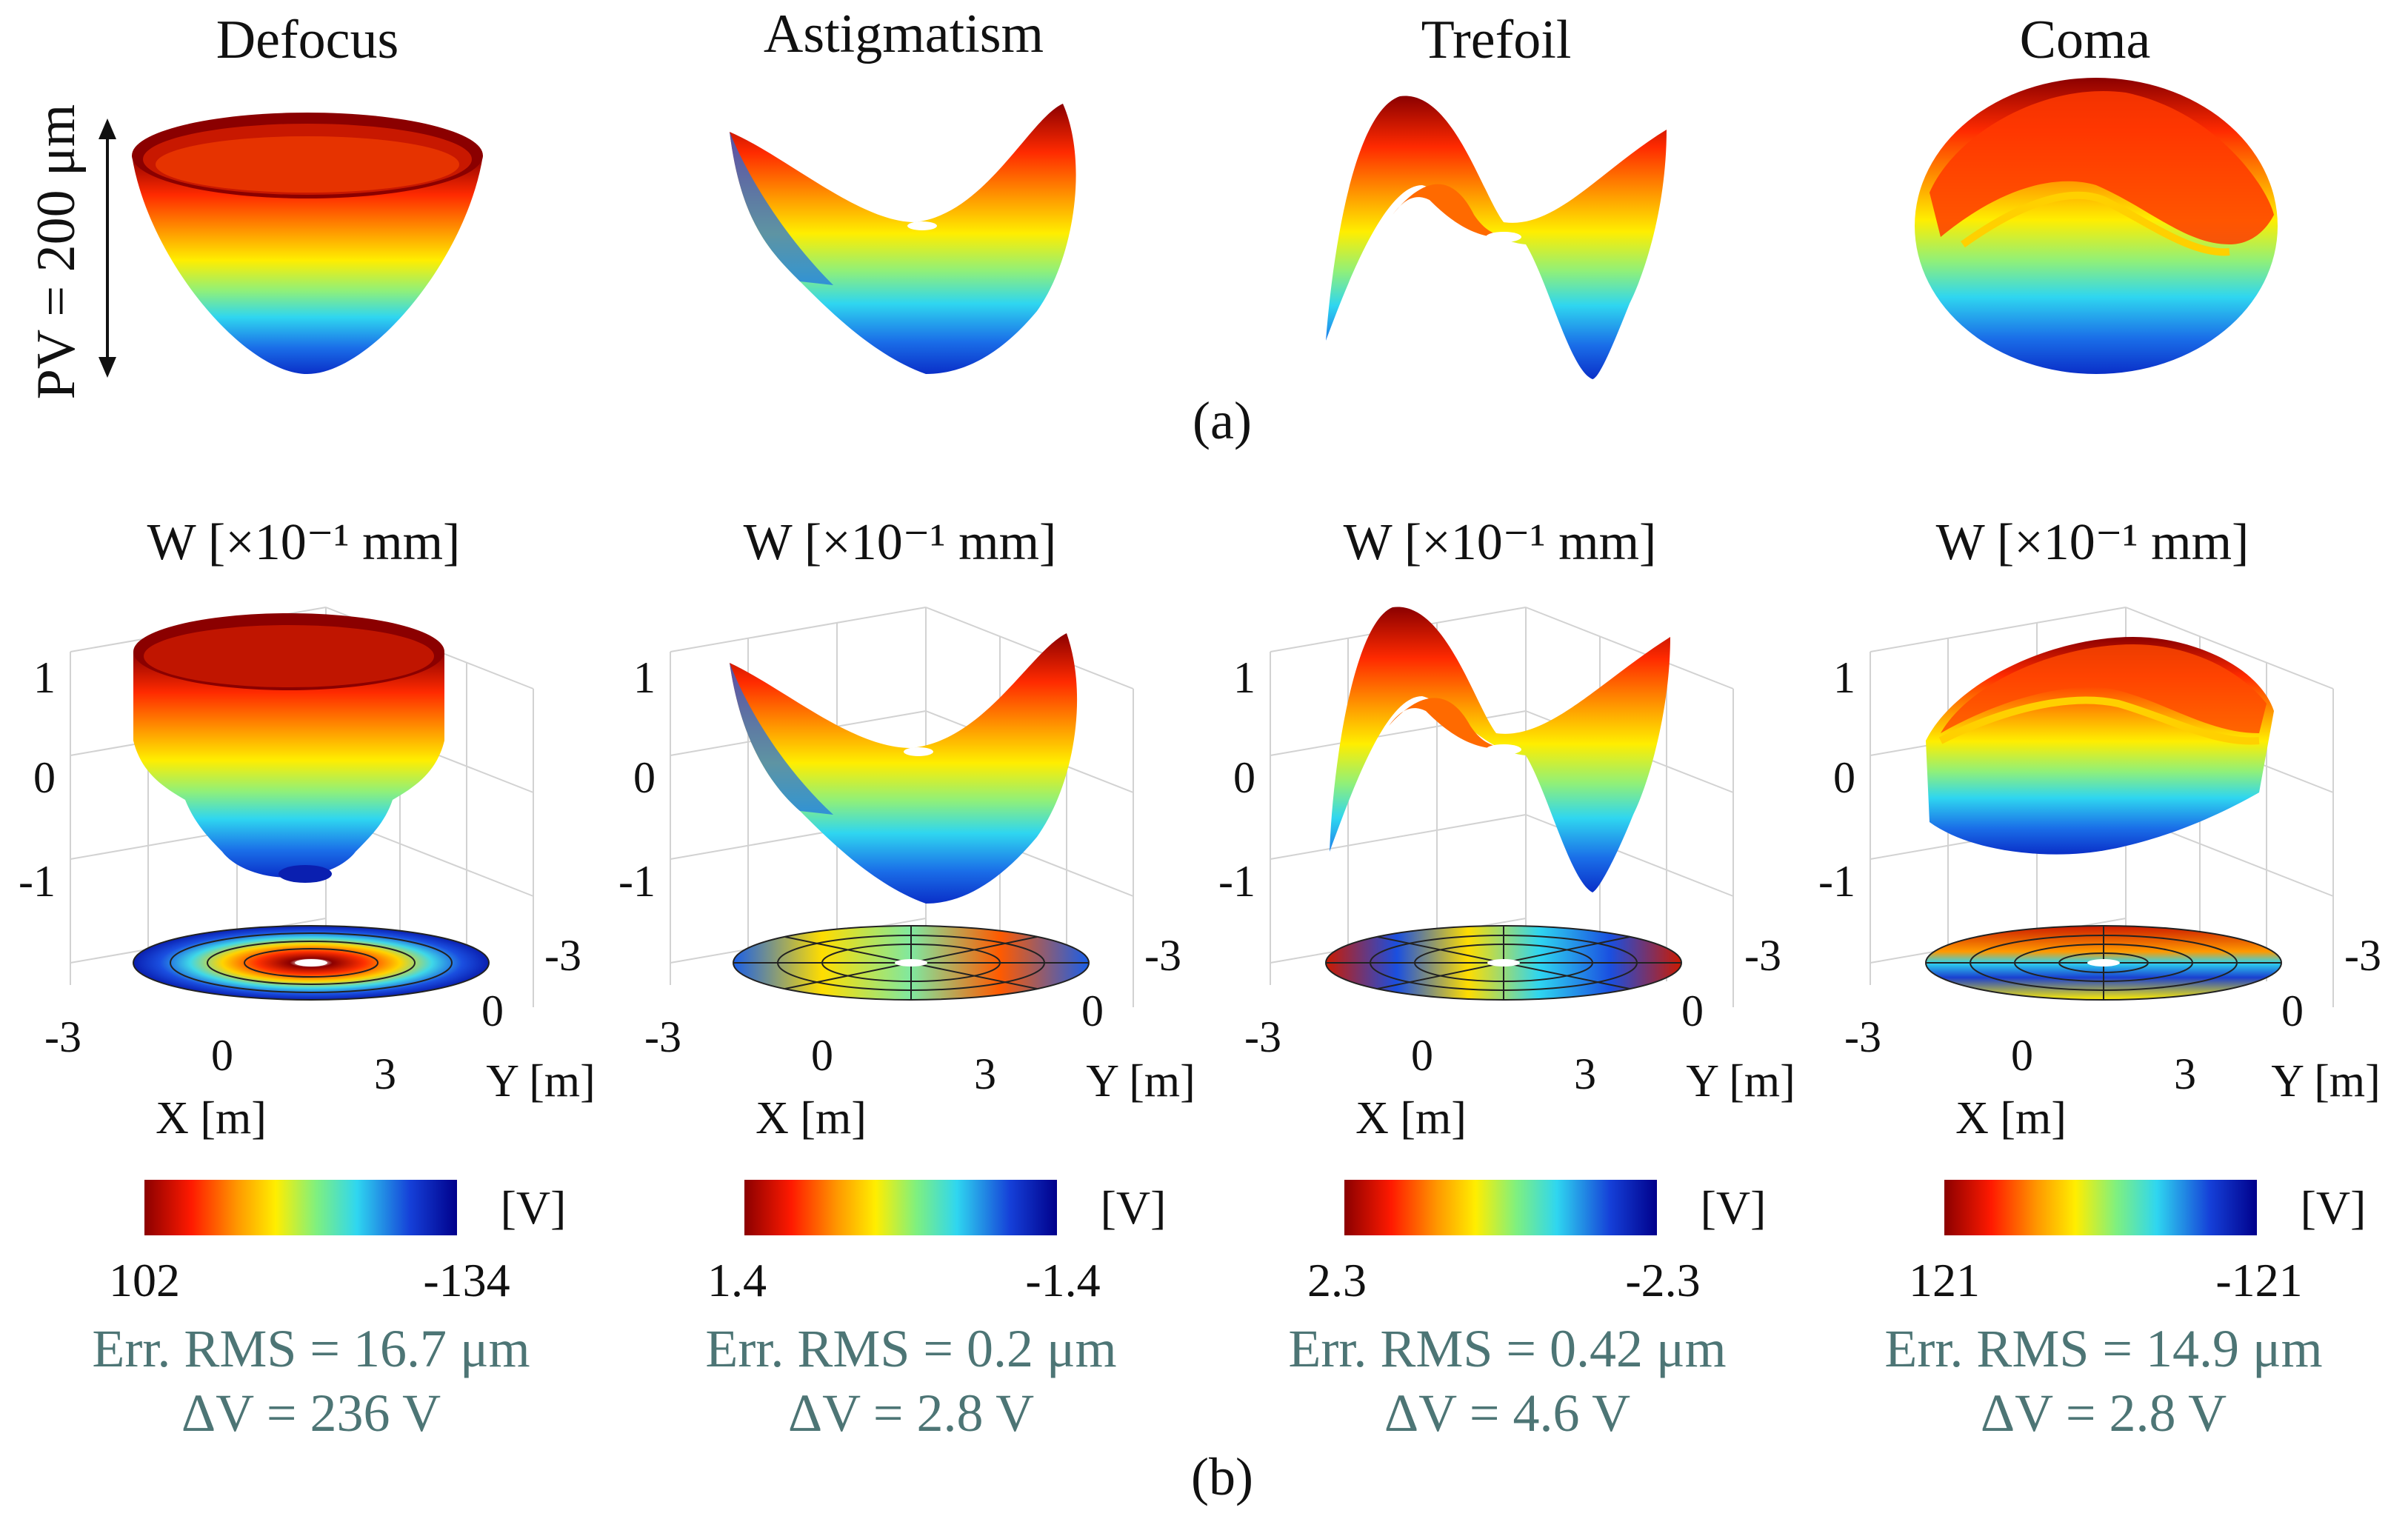  Describe the element at coordinates (1496, 40) in the screenshot. I see `title-trefoil: Trefoil` at that location.